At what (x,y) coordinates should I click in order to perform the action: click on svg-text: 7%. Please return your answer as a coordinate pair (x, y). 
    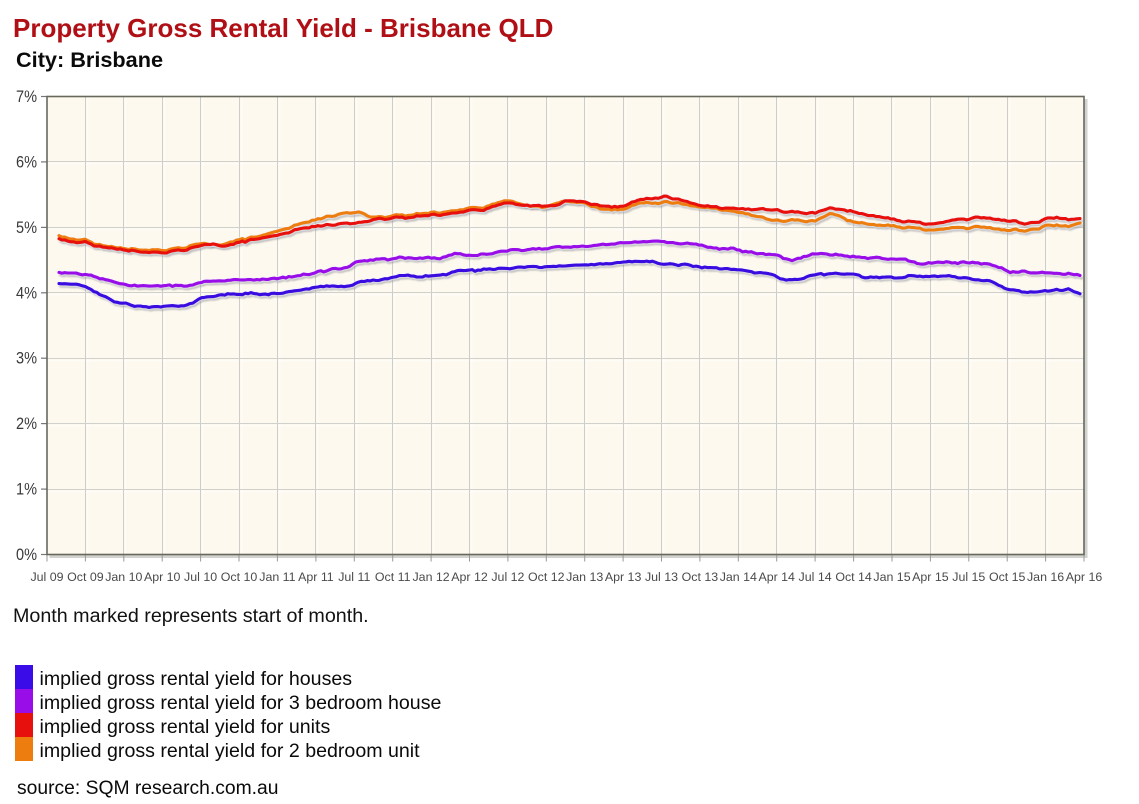
    Looking at the image, I should click on (26, 97).